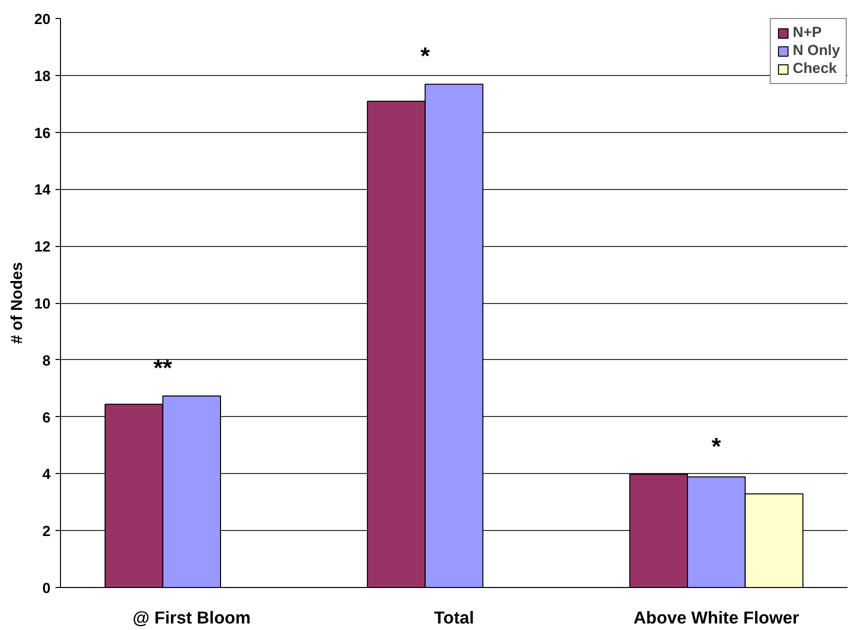  I want to click on annotation: **, so click(163, 368).